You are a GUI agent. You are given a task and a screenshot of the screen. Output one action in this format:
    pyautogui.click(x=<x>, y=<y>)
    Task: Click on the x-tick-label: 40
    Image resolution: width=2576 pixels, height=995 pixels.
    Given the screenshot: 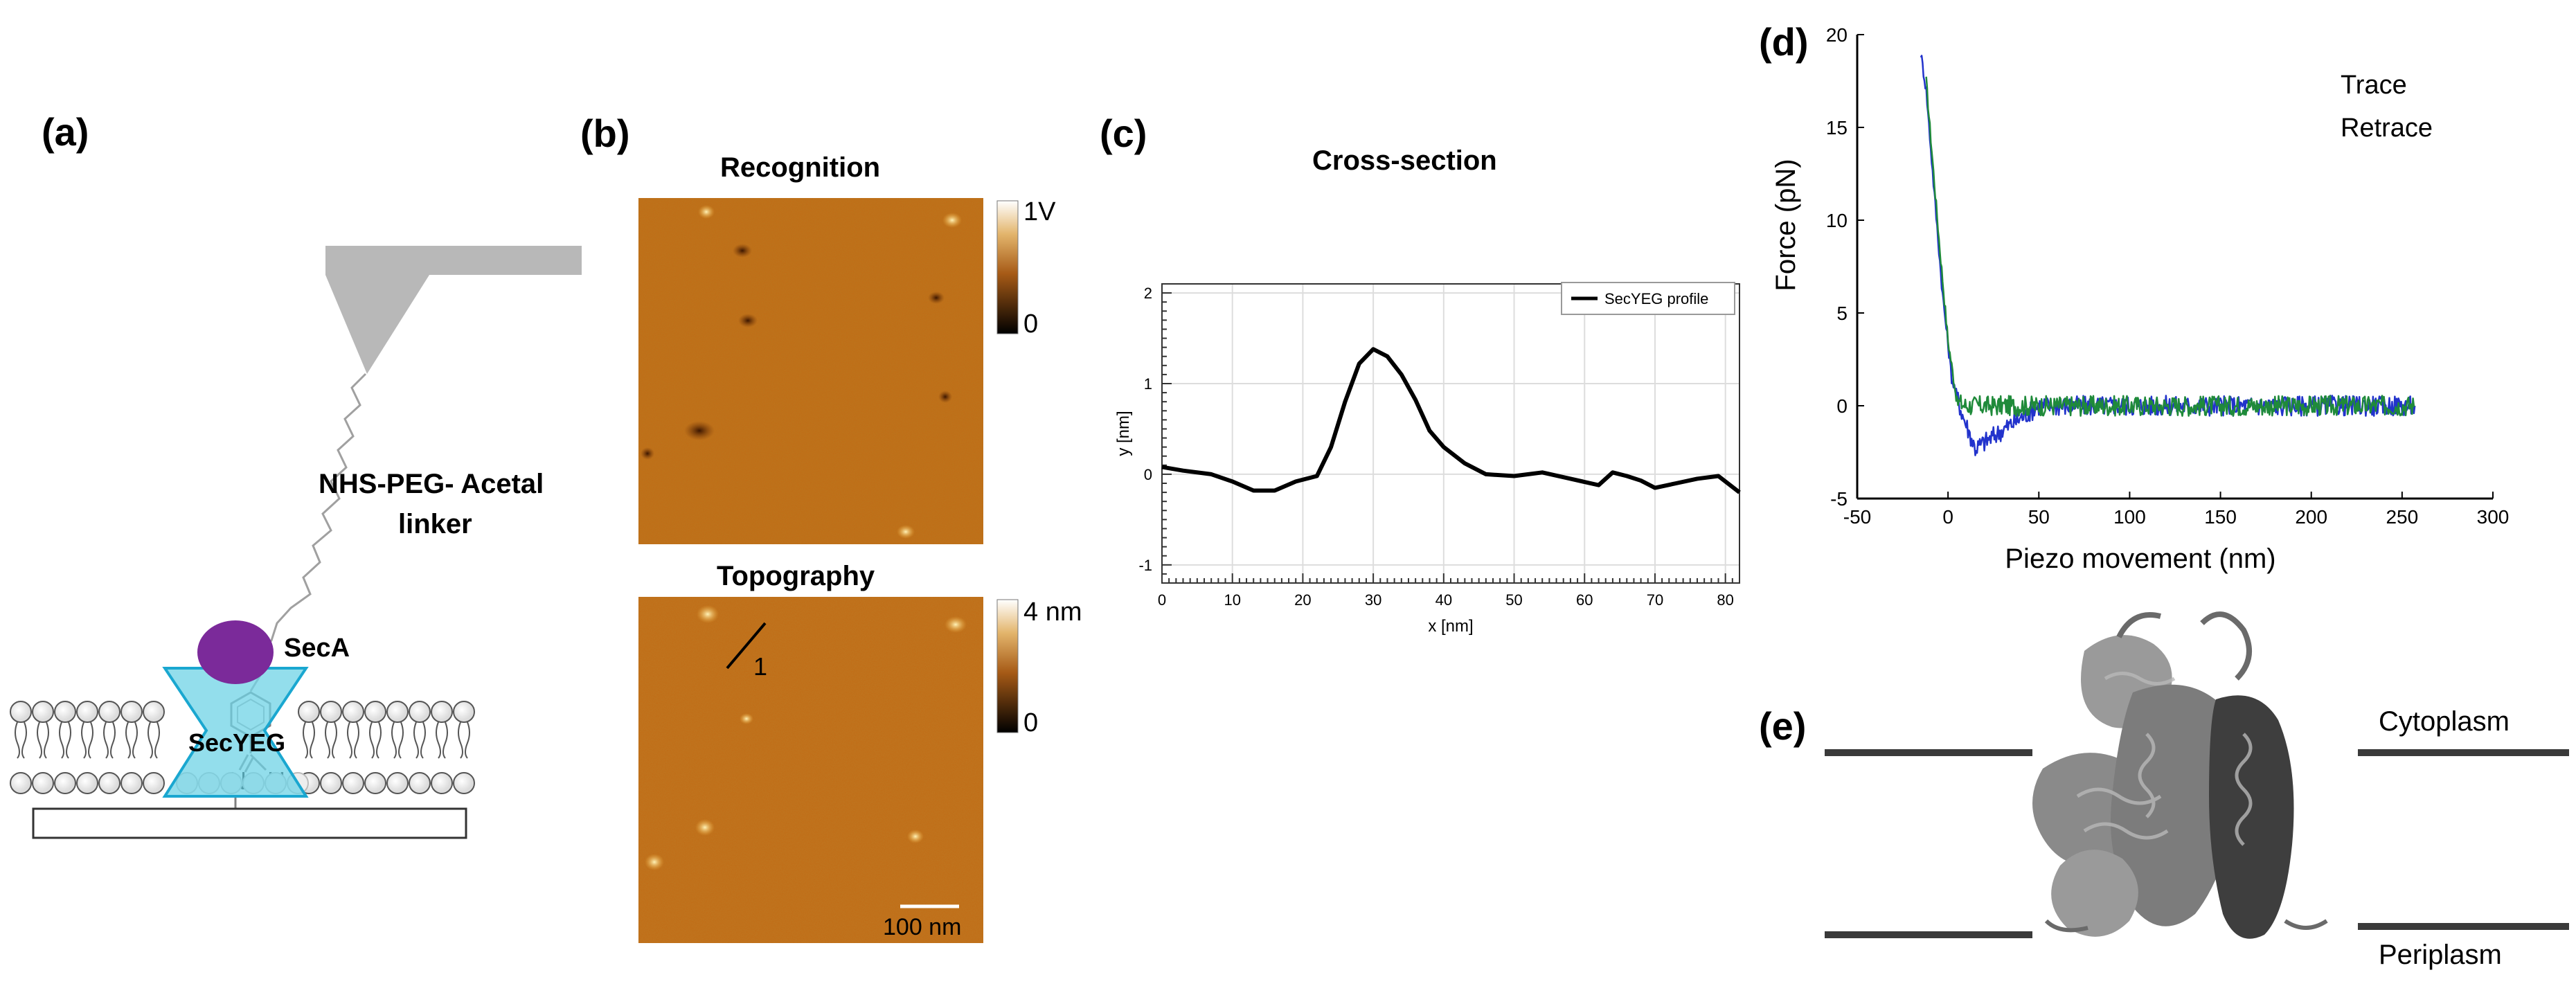 What is the action you would take?
    pyautogui.click(x=1444, y=600)
    